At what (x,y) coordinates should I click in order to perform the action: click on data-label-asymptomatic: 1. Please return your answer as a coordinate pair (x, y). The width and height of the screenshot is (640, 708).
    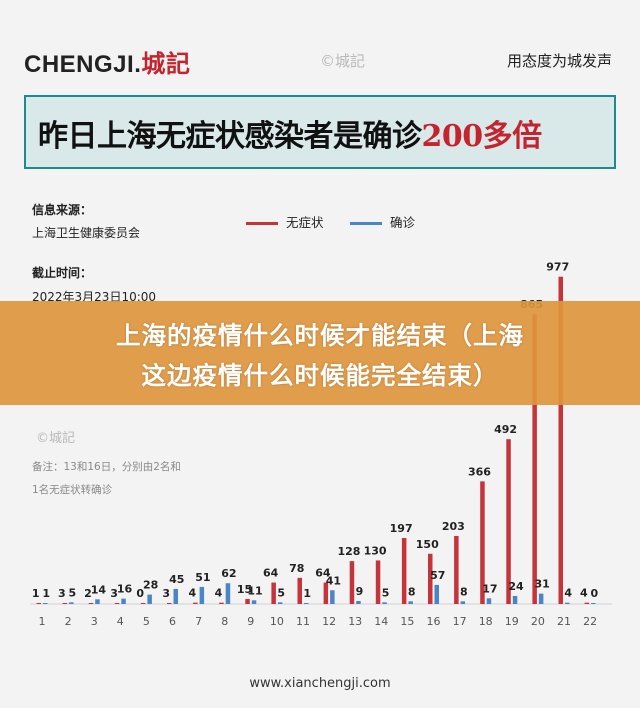
    Looking at the image, I should click on (36, 593).